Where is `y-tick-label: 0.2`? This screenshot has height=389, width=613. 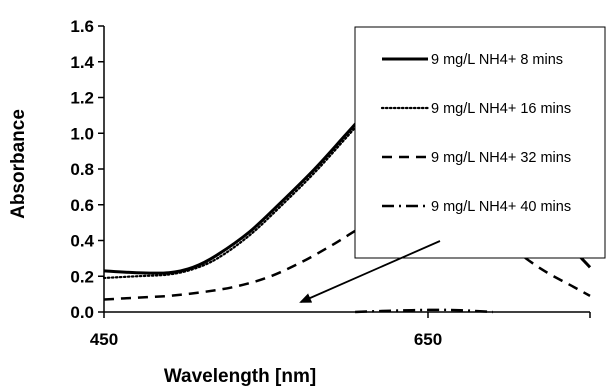 y-tick-label: 0.2 is located at coordinates (82, 276).